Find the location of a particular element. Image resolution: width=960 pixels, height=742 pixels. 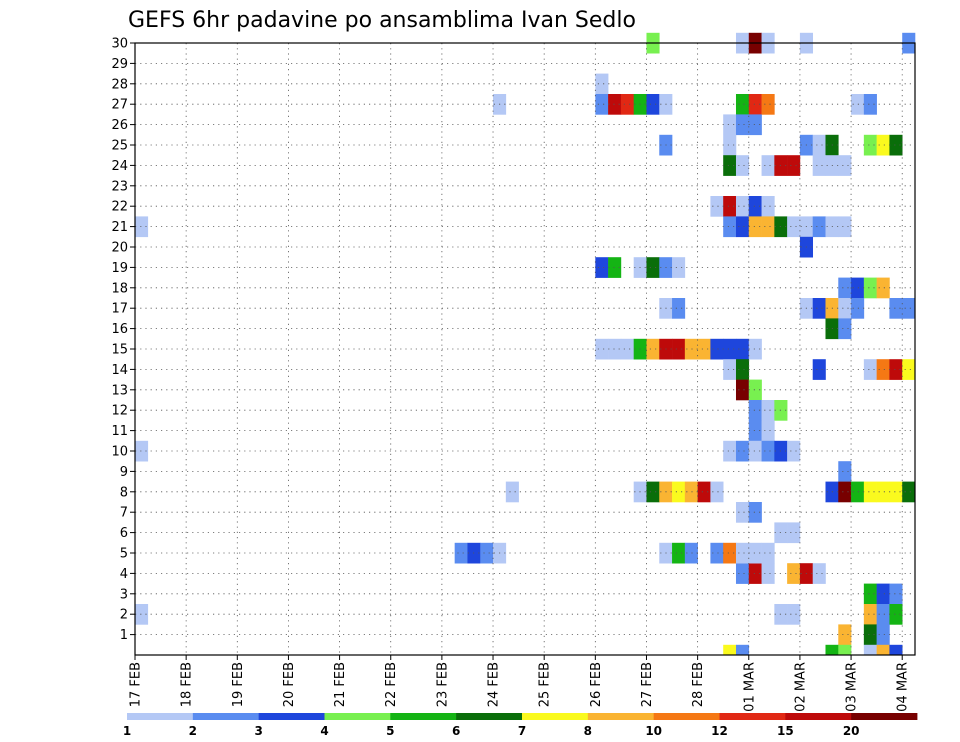

x-tick-label: 26 FEB is located at coordinates (596, 684).